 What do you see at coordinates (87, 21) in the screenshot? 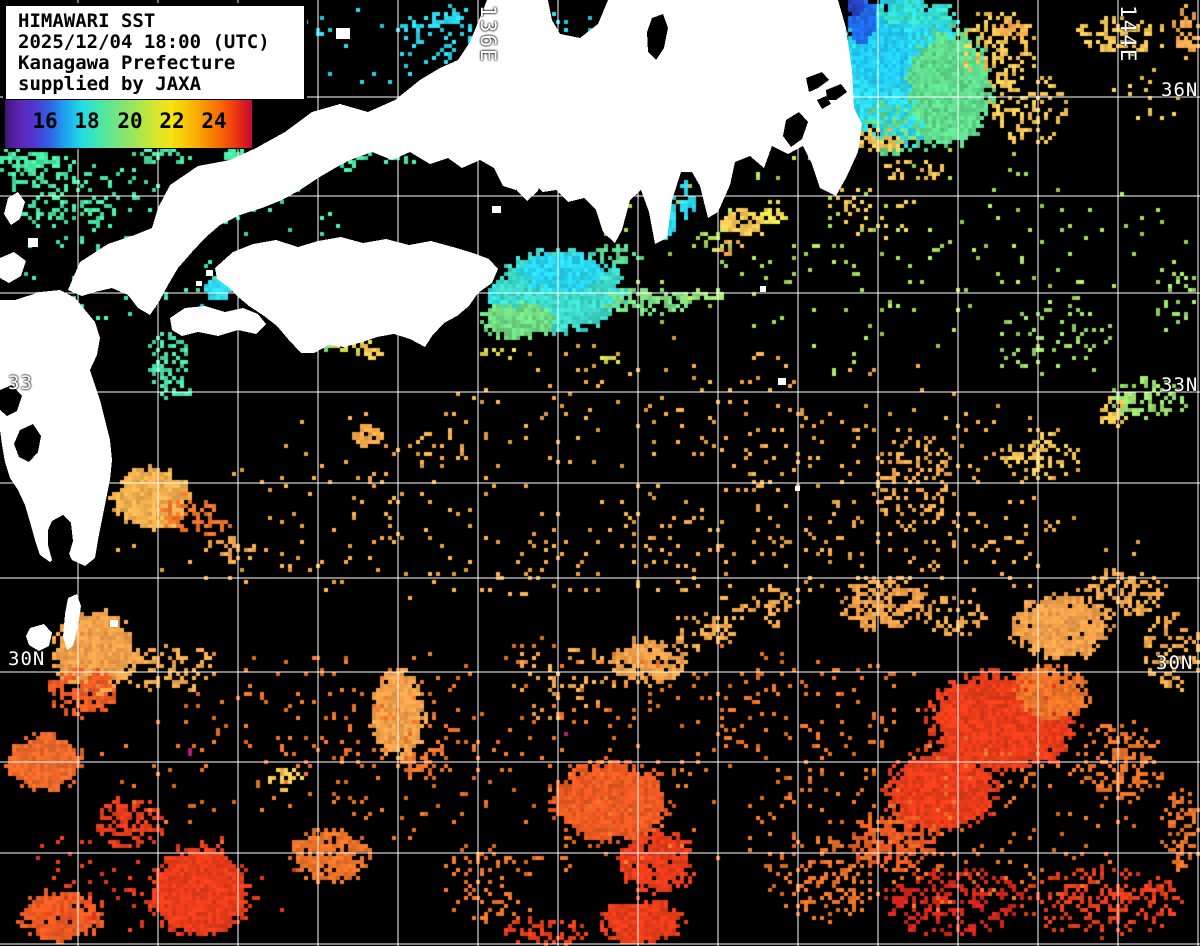
I see `map-title: HIMAWARI SST` at bounding box center [87, 21].